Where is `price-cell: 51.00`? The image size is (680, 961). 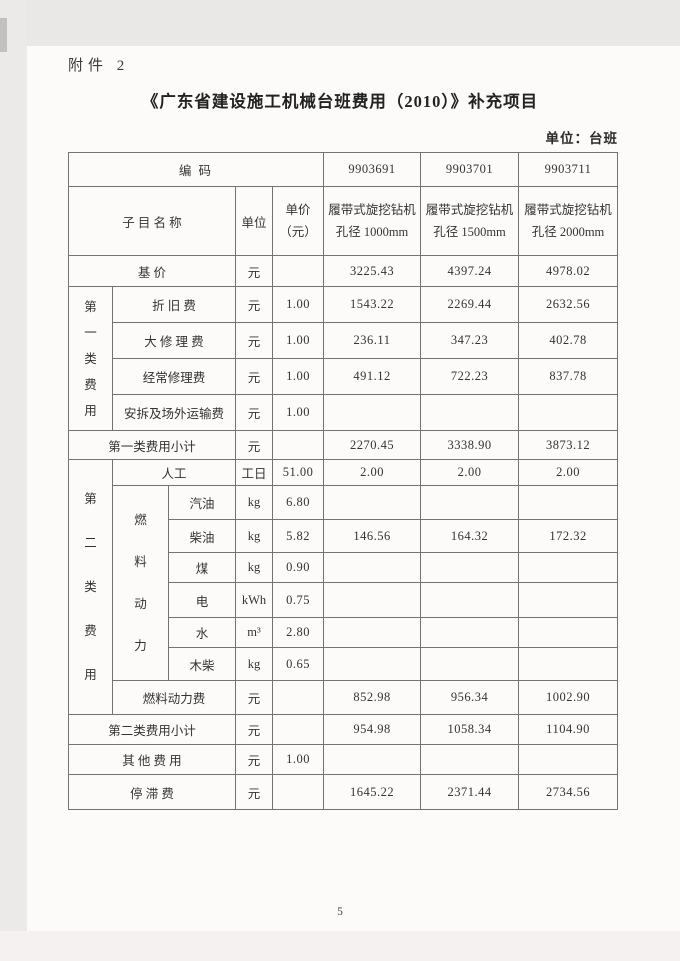 price-cell: 51.00 is located at coordinates (298, 472).